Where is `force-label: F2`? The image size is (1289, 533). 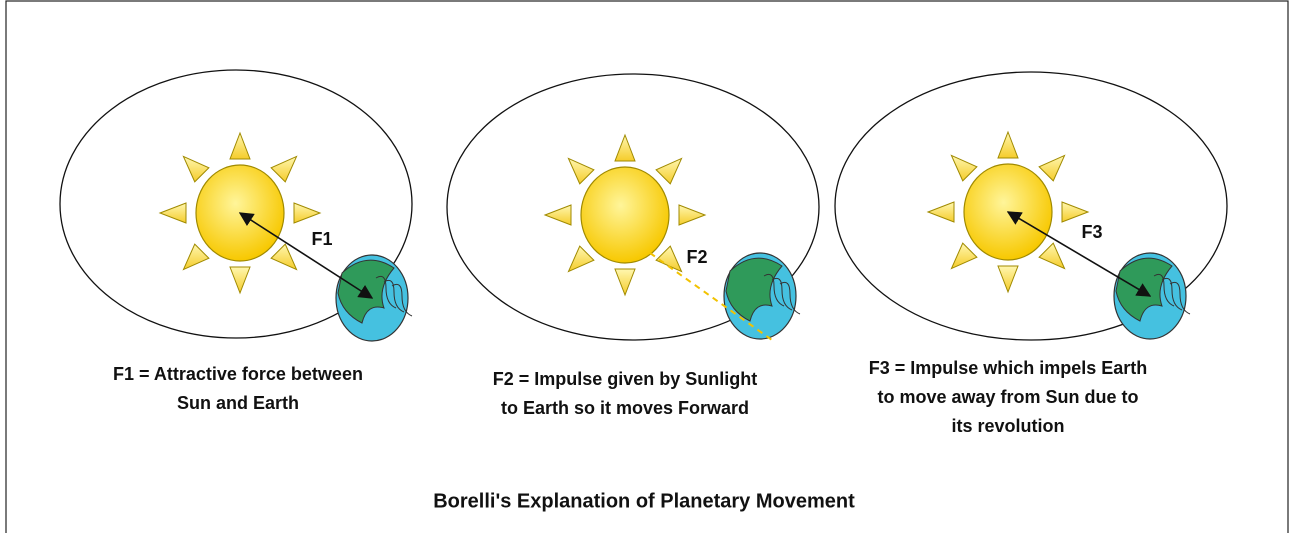 force-label: F2 is located at coordinates (696, 257).